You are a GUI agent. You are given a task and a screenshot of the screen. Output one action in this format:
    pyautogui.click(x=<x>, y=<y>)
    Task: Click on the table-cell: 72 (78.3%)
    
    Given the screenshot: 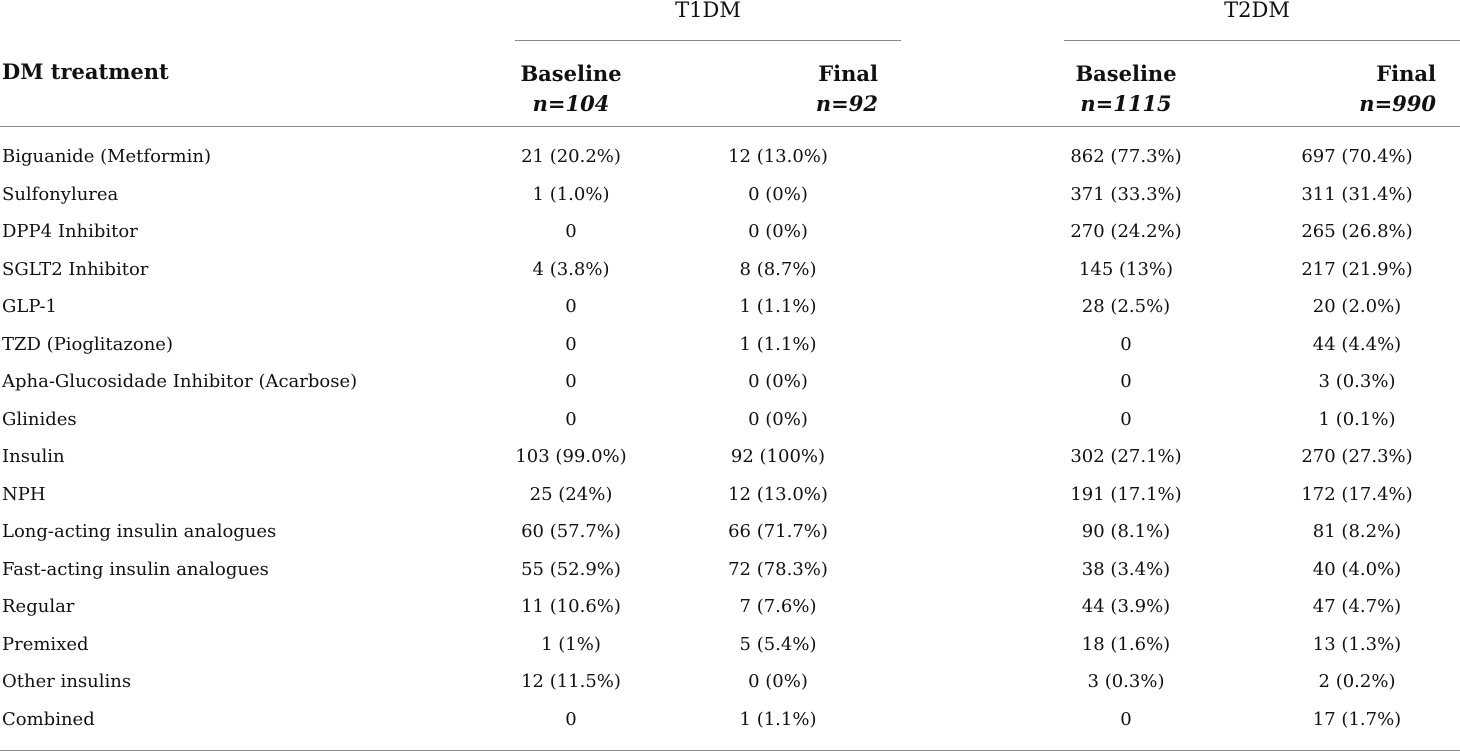 What is the action you would take?
    pyautogui.click(x=778, y=569)
    